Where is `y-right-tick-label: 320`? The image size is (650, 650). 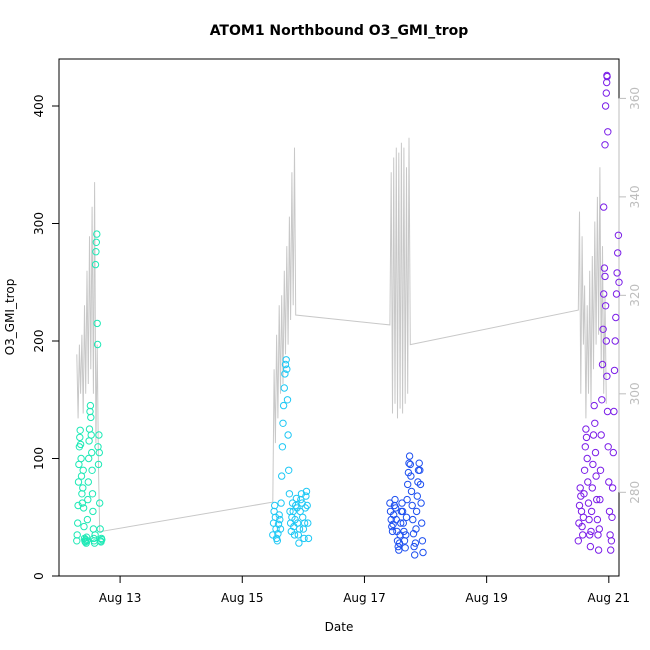
y-right-tick-label: 320 is located at coordinates (635, 295).